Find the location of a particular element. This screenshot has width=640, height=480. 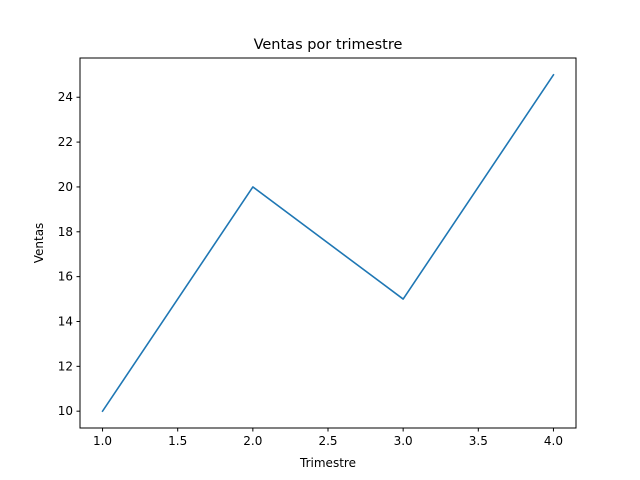

chart-title: Ventas por trimestre is located at coordinates (328, 45).